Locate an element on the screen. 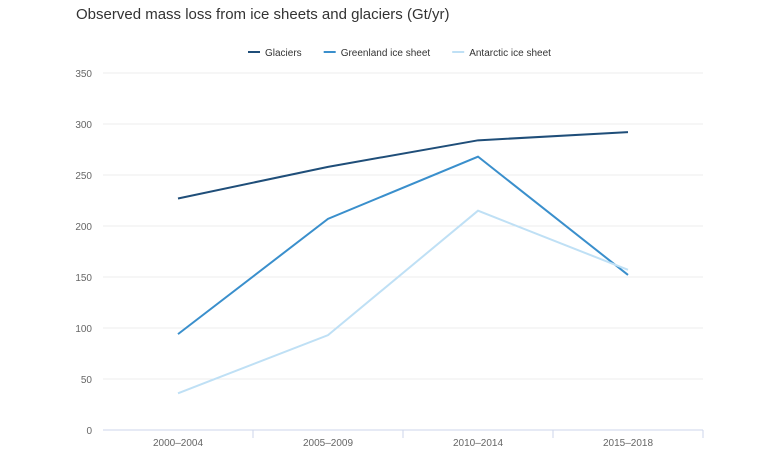 This screenshot has height=464, width=768. legend-item: Antarctic ice sheet is located at coordinates (510, 53).